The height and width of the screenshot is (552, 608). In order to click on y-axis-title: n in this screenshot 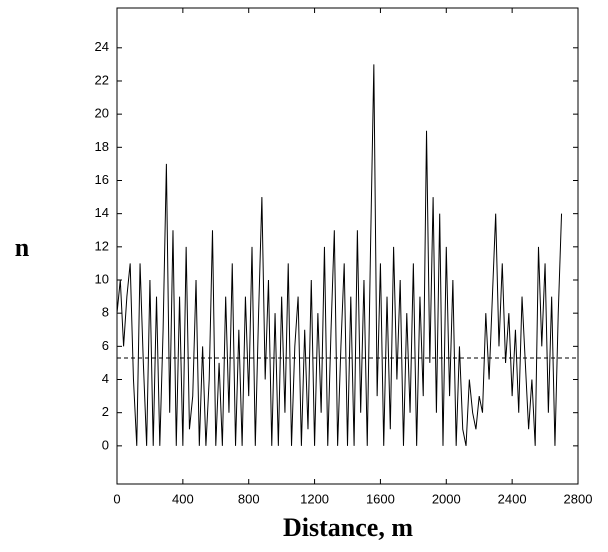, I will do `click(22, 247)`.